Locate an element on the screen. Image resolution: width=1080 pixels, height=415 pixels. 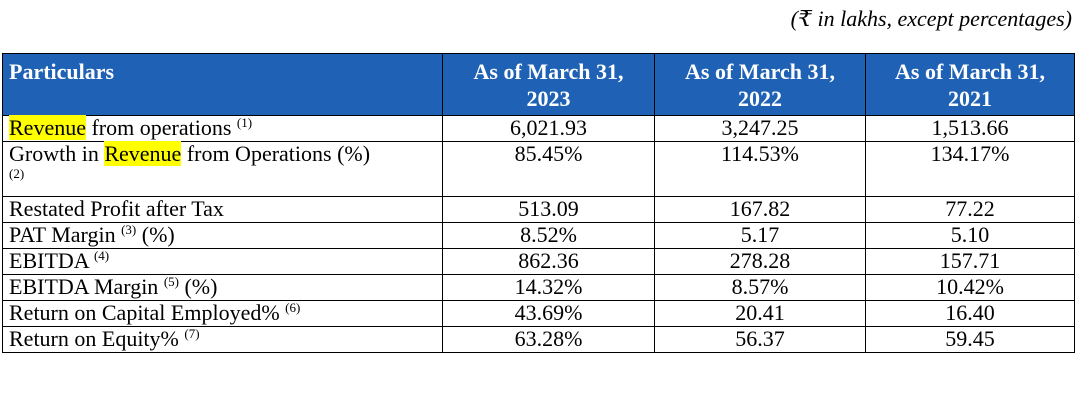
row-label: EBITDA Margin (5) (%) is located at coordinates (222, 287).